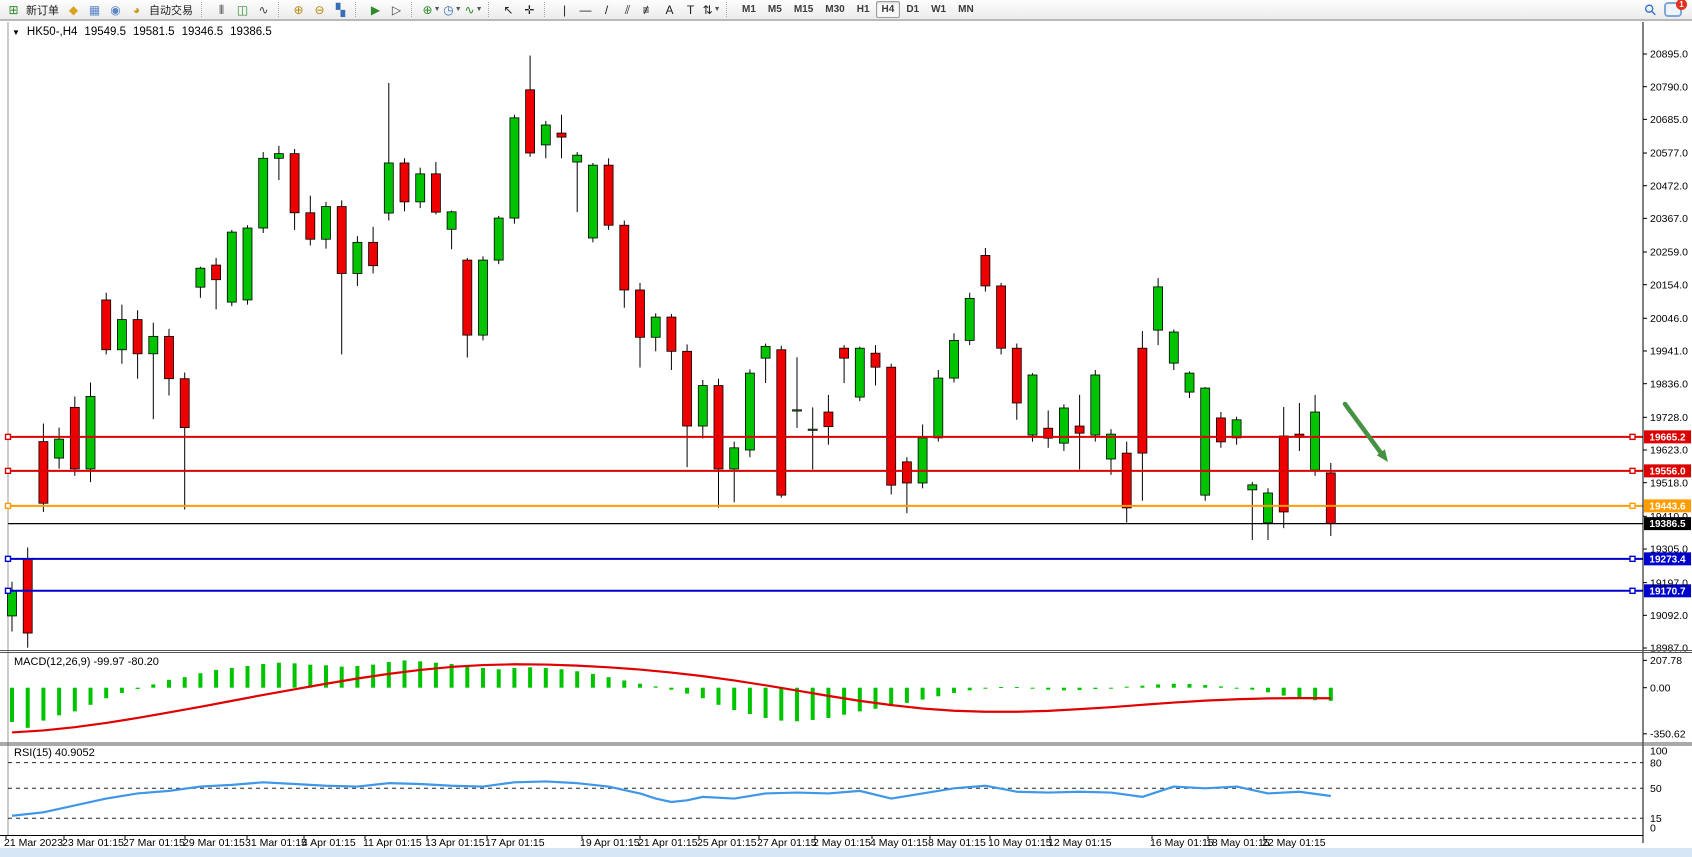 The image size is (1692, 857). What do you see at coordinates (33, 843) in the screenshot?
I see `time-tick-label: 21 Mar 2023` at bounding box center [33, 843].